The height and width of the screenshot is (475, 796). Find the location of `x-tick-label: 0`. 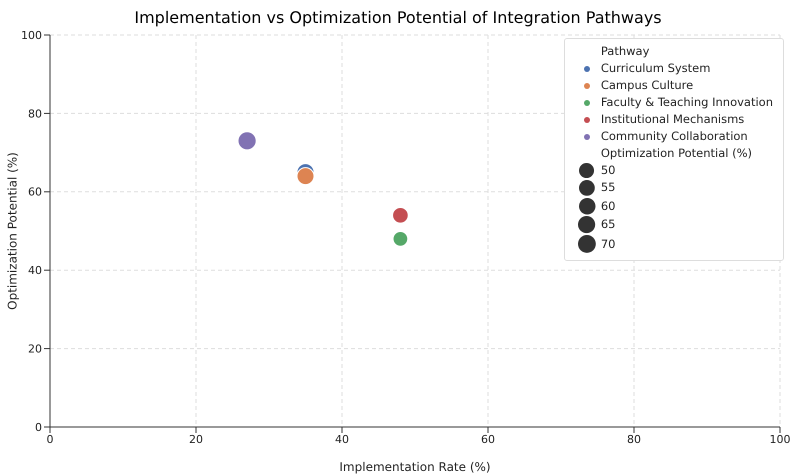

x-tick-label: 0 is located at coordinates (50, 439).